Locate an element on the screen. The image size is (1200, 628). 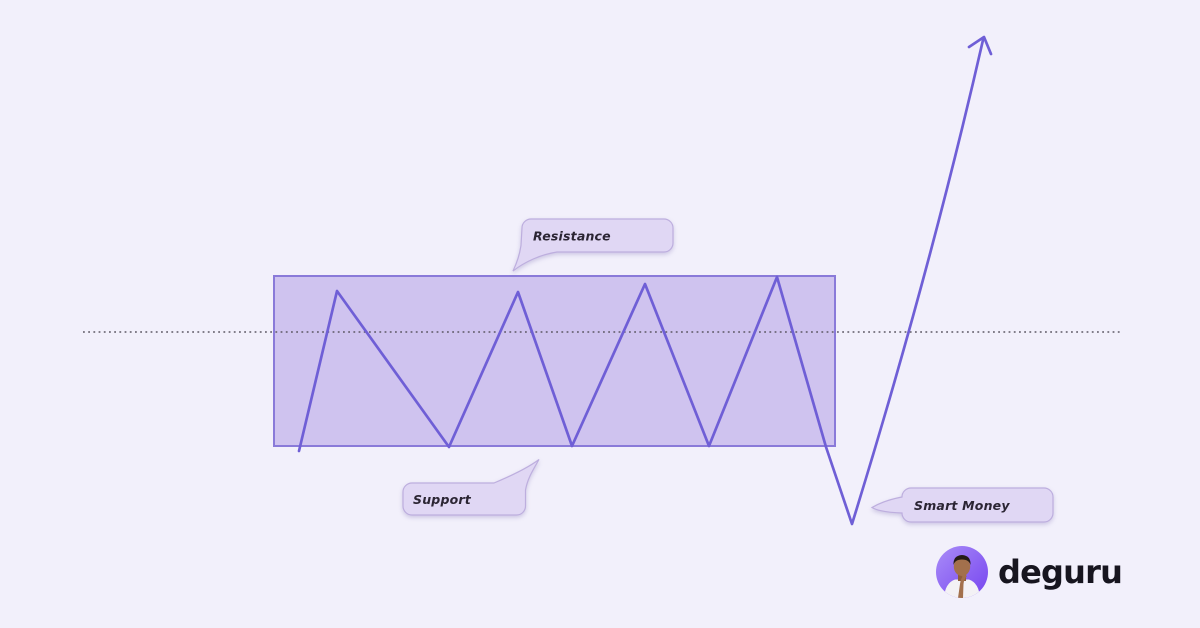
smart-money-label: Smart Money is located at coordinates (962, 505).